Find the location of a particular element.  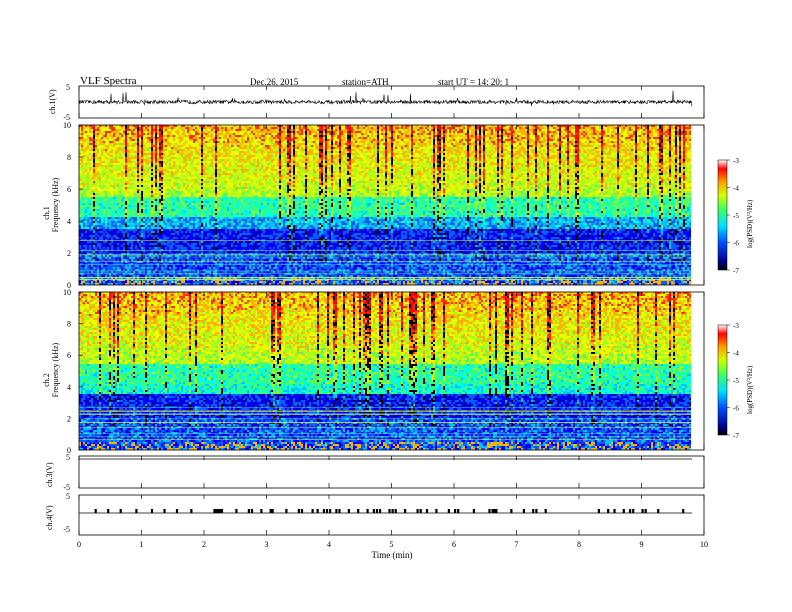

ch4-ytick-top: 5 is located at coordinates (68, 496).